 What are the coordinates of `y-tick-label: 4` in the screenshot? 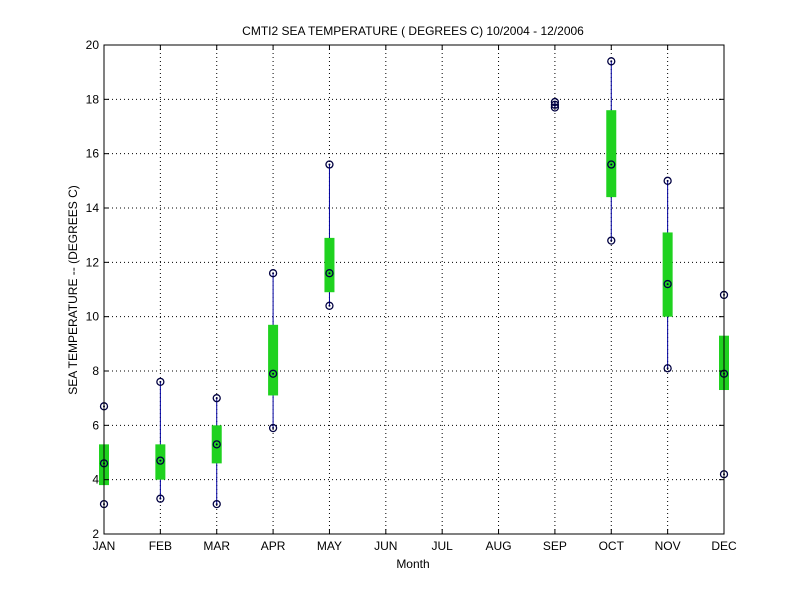 It's located at (95, 480).